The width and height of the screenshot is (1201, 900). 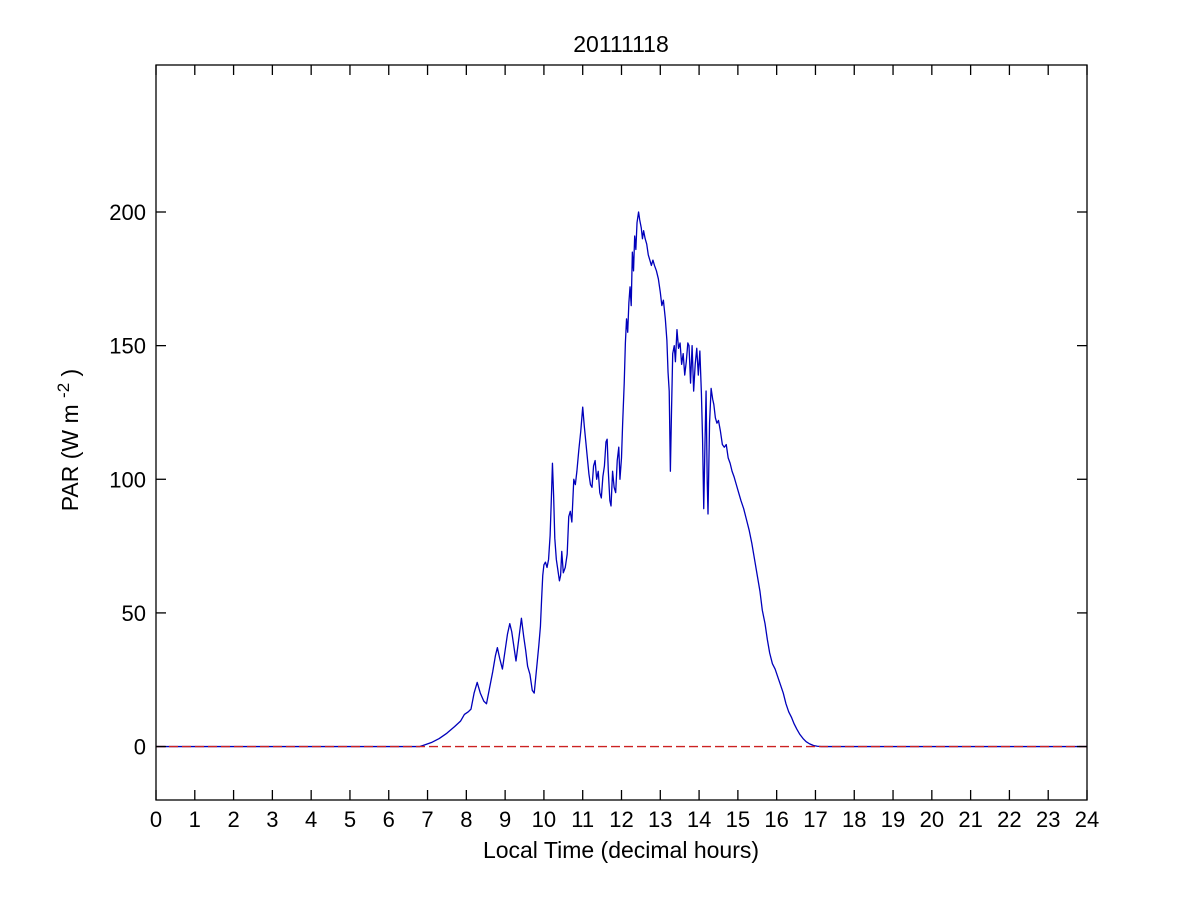 What do you see at coordinates (70, 457) in the screenshot?
I see `y-axis-label-main: PAR (W m` at bounding box center [70, 457].